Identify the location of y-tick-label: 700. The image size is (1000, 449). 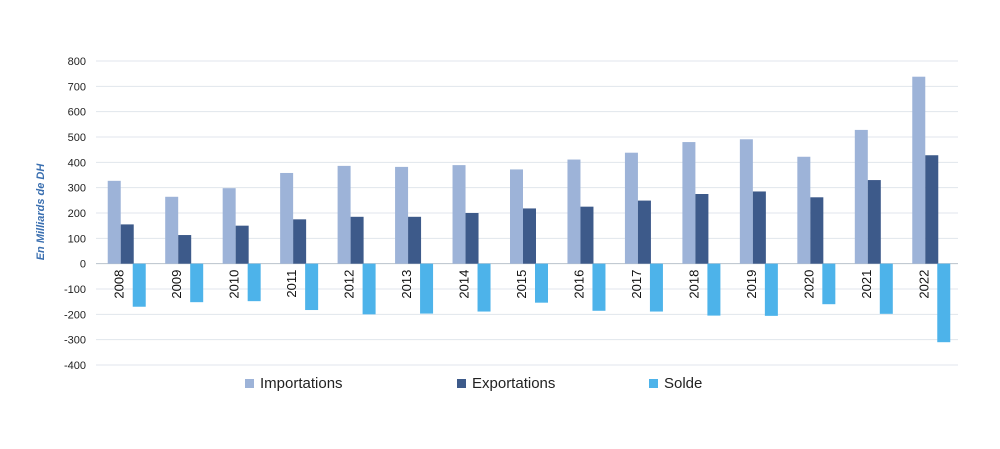
(77, 87).